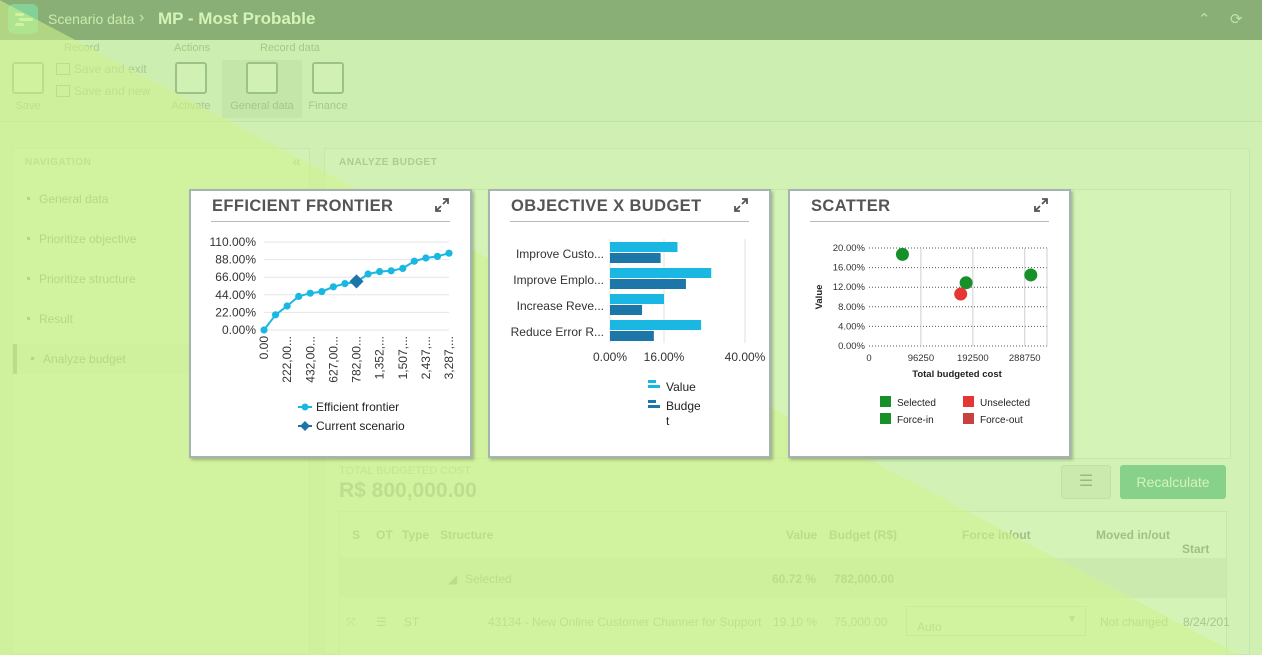 The height and width of the screenshot is (655, 1262). What do you see at coordinates (360, 426) in the screenshot?
I see `legend-label: Current scenario` at bounding box center [360, 426].